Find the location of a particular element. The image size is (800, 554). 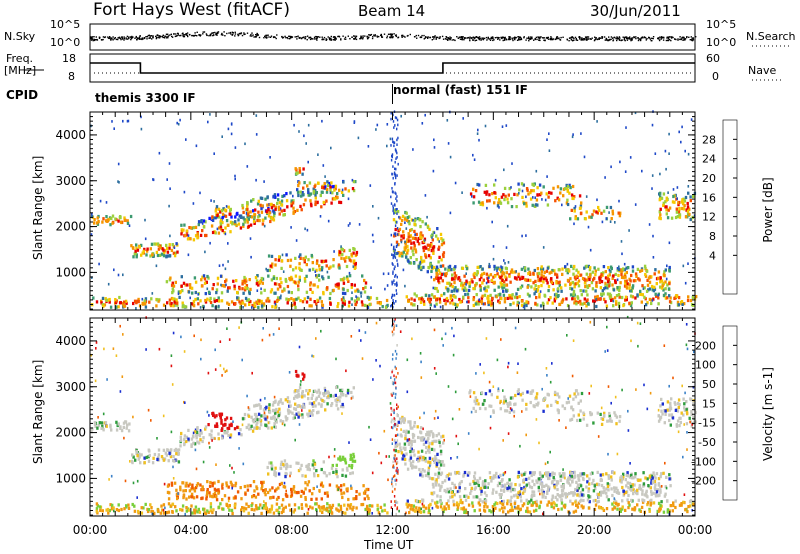

freq-label: Freq. is located at coordinates (20, 58).